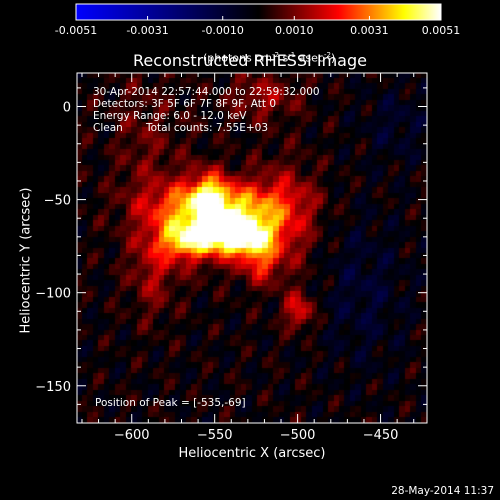 The image size is (500, 500). What do you see at coordinates (67, 108) in the screenshot?
I see `y-tick-label: 0` at bounding box center [67, 108].